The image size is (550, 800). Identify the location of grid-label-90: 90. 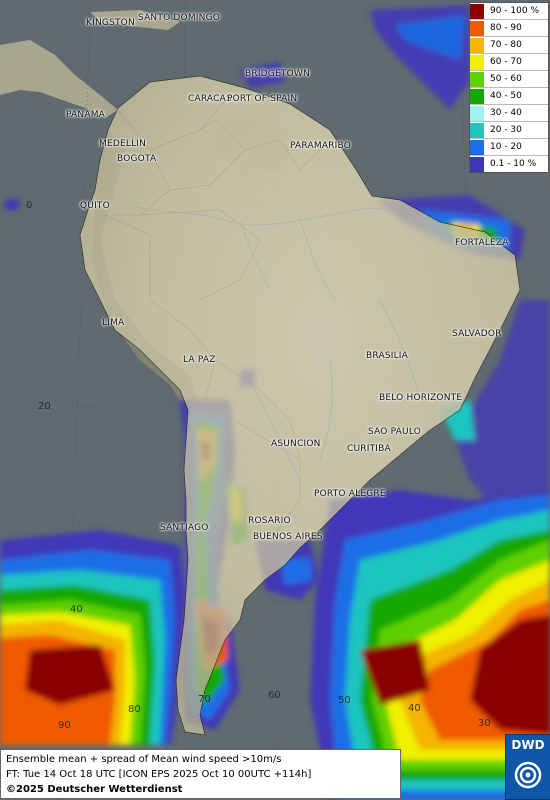
(64, 725).